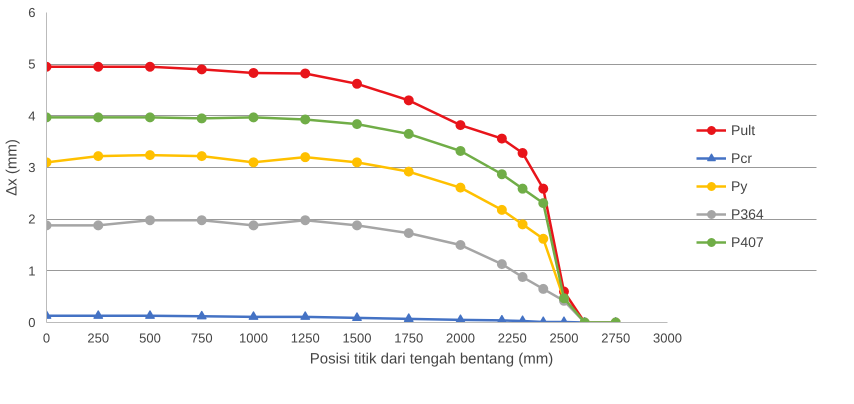  I want to click on x-tick-label: 3000, so click(667, 338).